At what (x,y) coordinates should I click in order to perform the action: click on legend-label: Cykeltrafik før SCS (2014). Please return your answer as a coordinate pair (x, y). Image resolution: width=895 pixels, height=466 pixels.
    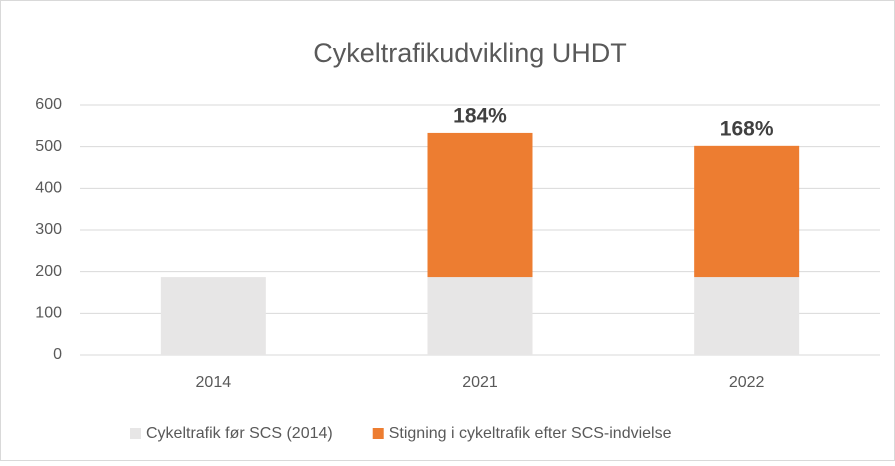
    Looking at the image, I should click on (239, 433).